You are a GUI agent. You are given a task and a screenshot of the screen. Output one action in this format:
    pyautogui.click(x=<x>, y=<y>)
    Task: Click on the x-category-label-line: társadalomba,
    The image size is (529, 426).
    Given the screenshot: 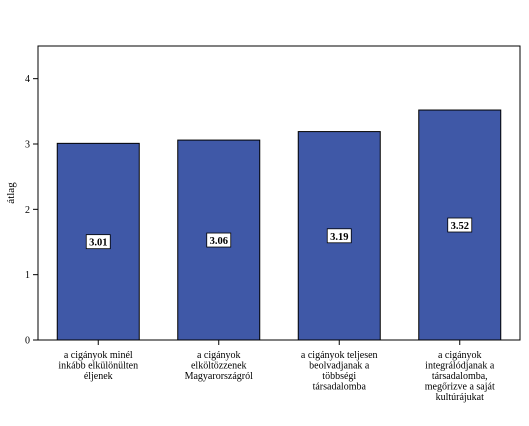 What is the action you would take?
    pyautogui.click(x=460, y=376)
    